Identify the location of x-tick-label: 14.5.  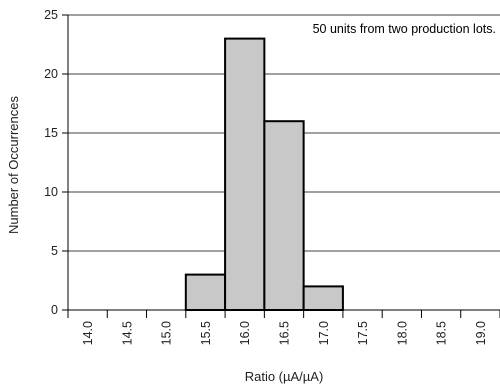
(127, 333).